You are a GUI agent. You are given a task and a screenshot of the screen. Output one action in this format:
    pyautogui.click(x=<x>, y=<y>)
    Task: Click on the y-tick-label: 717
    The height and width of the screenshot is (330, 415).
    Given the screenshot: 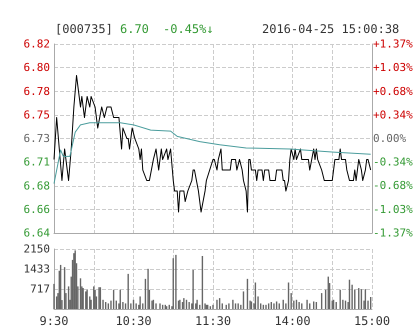 What is the action you would take?
    pyautogui.click(x=40, y=289)
    